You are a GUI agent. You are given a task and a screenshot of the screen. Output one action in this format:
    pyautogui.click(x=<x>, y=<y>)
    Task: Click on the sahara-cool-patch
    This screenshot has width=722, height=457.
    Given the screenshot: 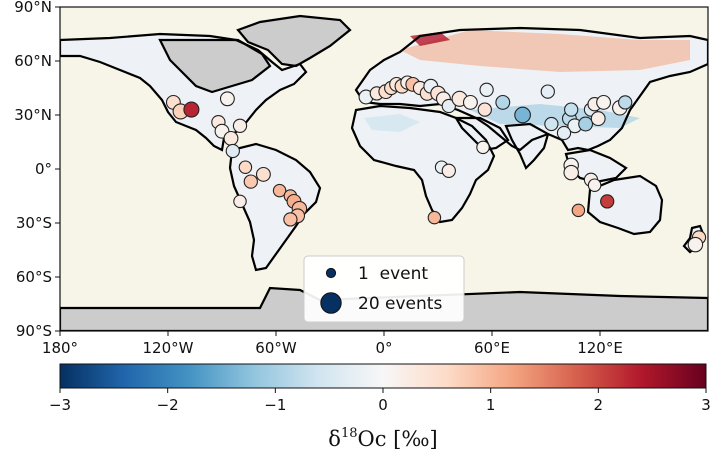 What is the action you would take?
    pyautogui.click(x=392, y=123)
    